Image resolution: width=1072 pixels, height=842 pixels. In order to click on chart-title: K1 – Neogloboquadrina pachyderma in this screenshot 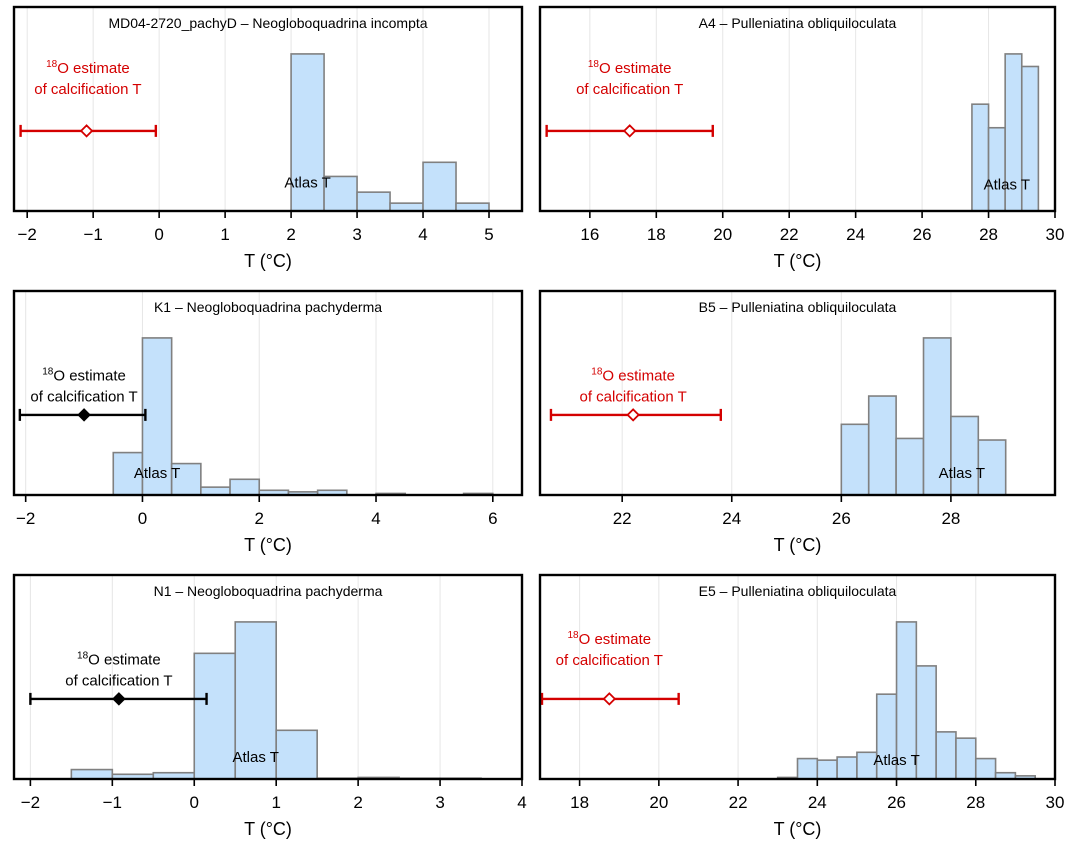, I will do `click(268, 307)`.